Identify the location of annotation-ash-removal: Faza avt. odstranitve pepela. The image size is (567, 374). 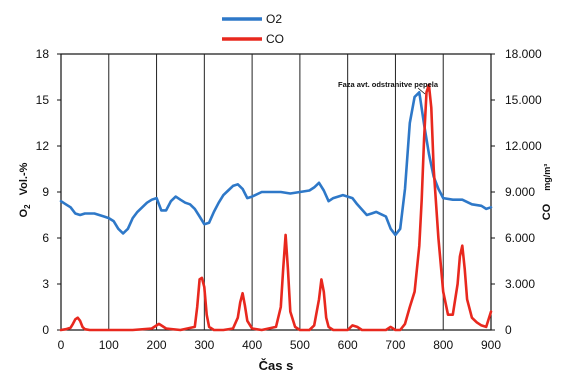
(388, 84).